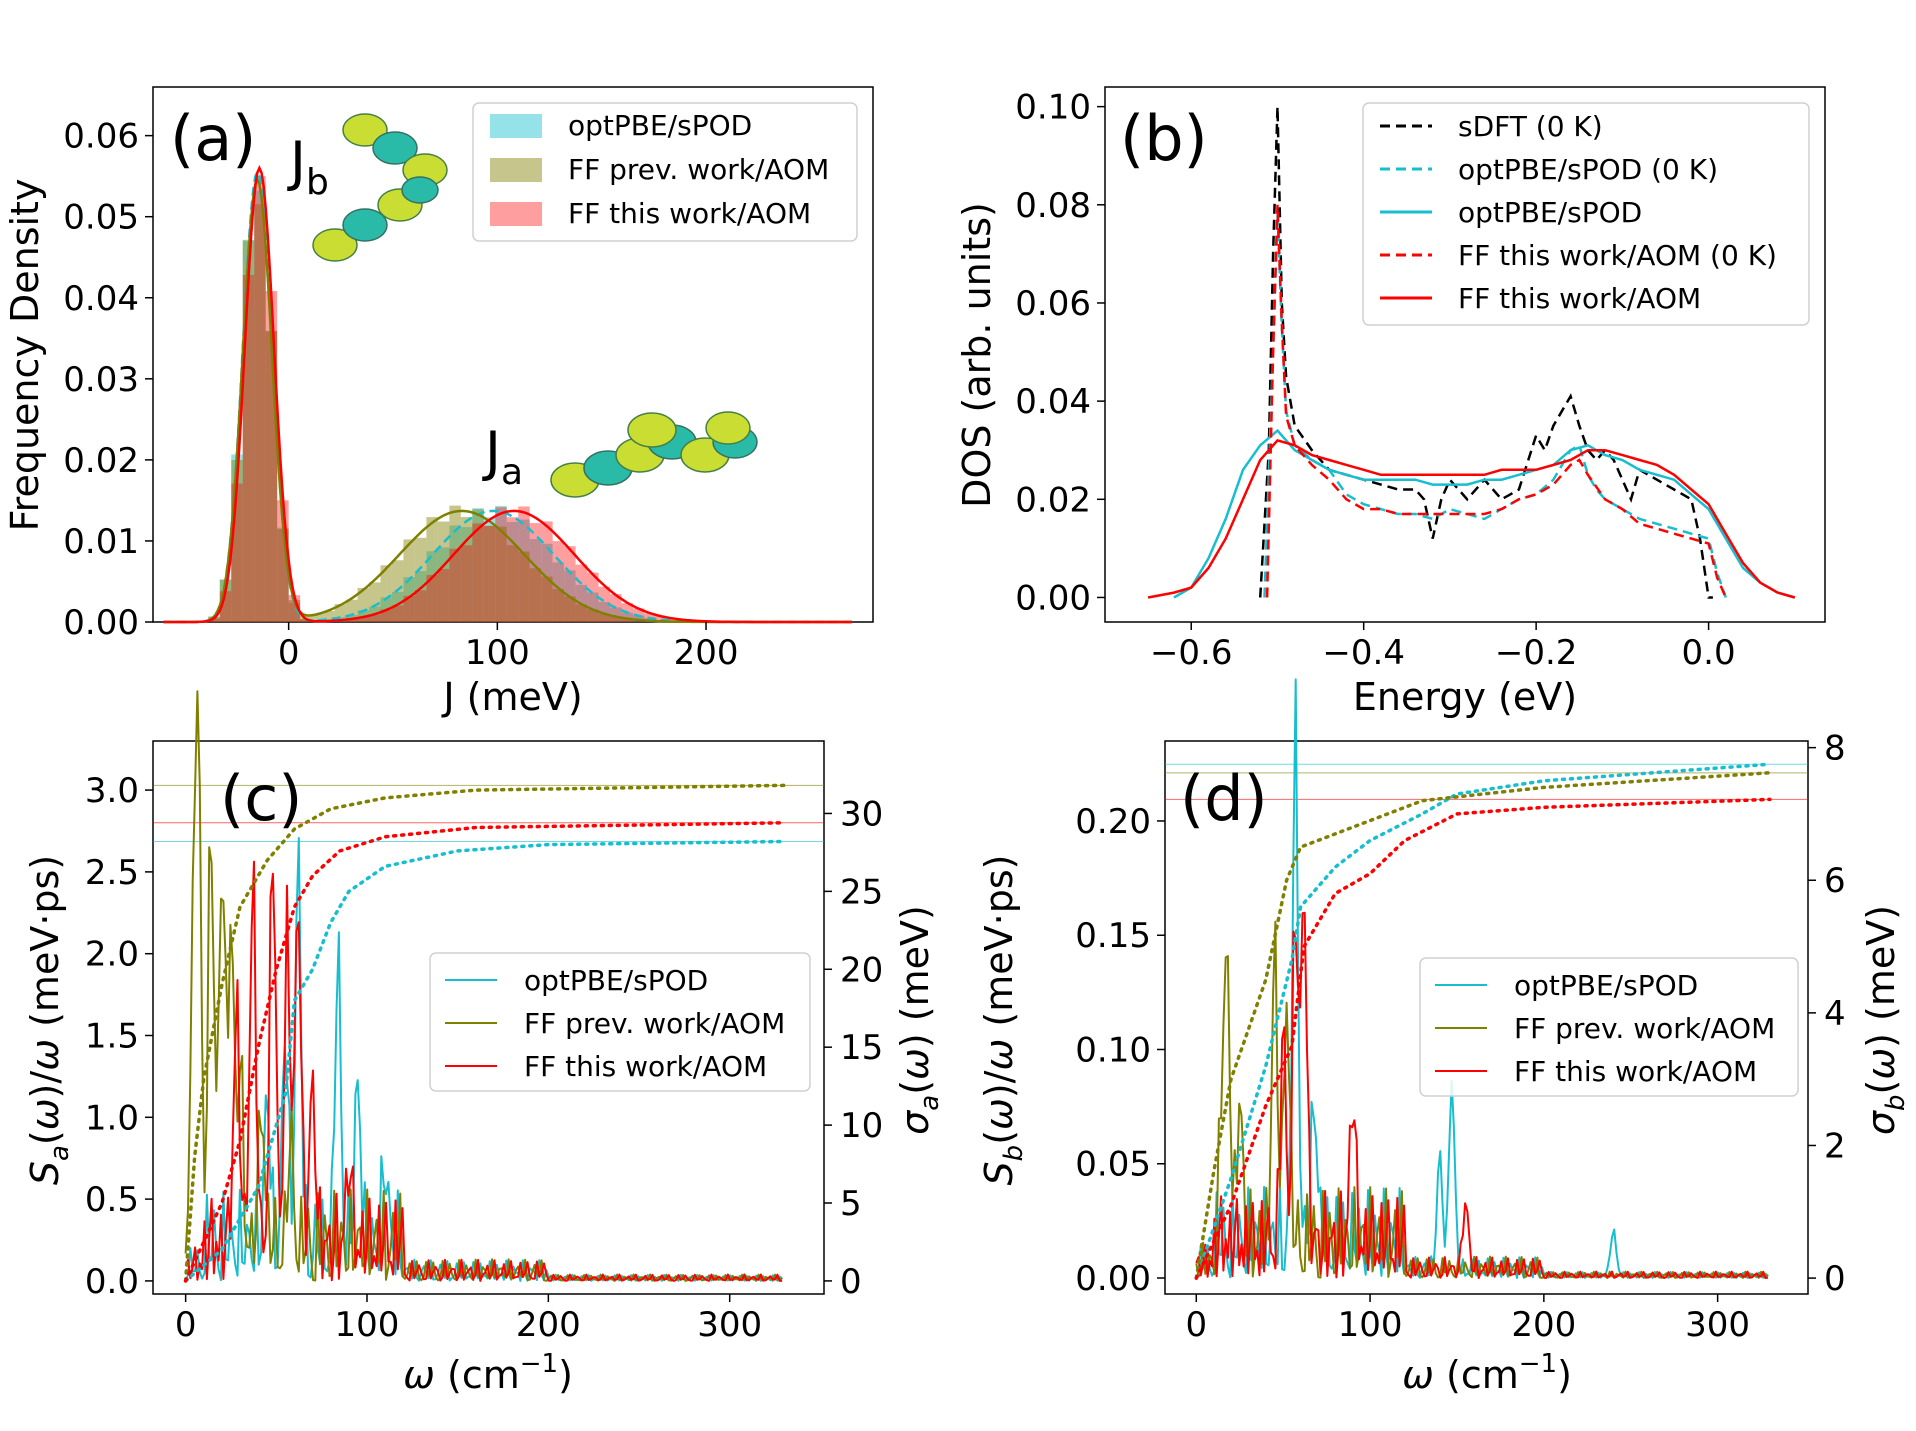 The image size is (1916, 1431). What do you see at coordinates (508, 394) in the screenshot?
I see `kde-line` at bounding box center [508, 394].